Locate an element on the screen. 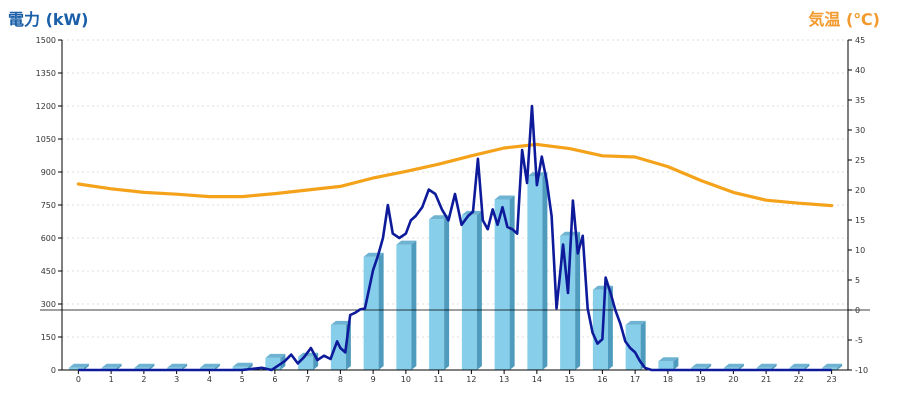  x-axis-tick-label: 7 is located at coordinates (307, 379).